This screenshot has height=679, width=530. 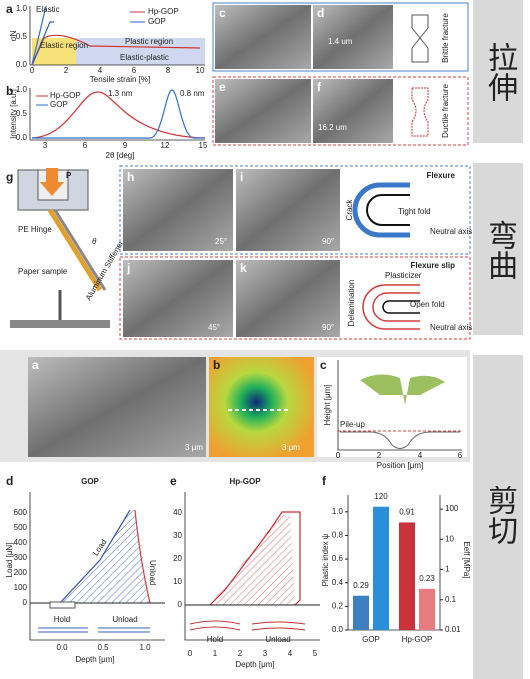 I want to click on panel-label: j, so click(x=128, y=268).